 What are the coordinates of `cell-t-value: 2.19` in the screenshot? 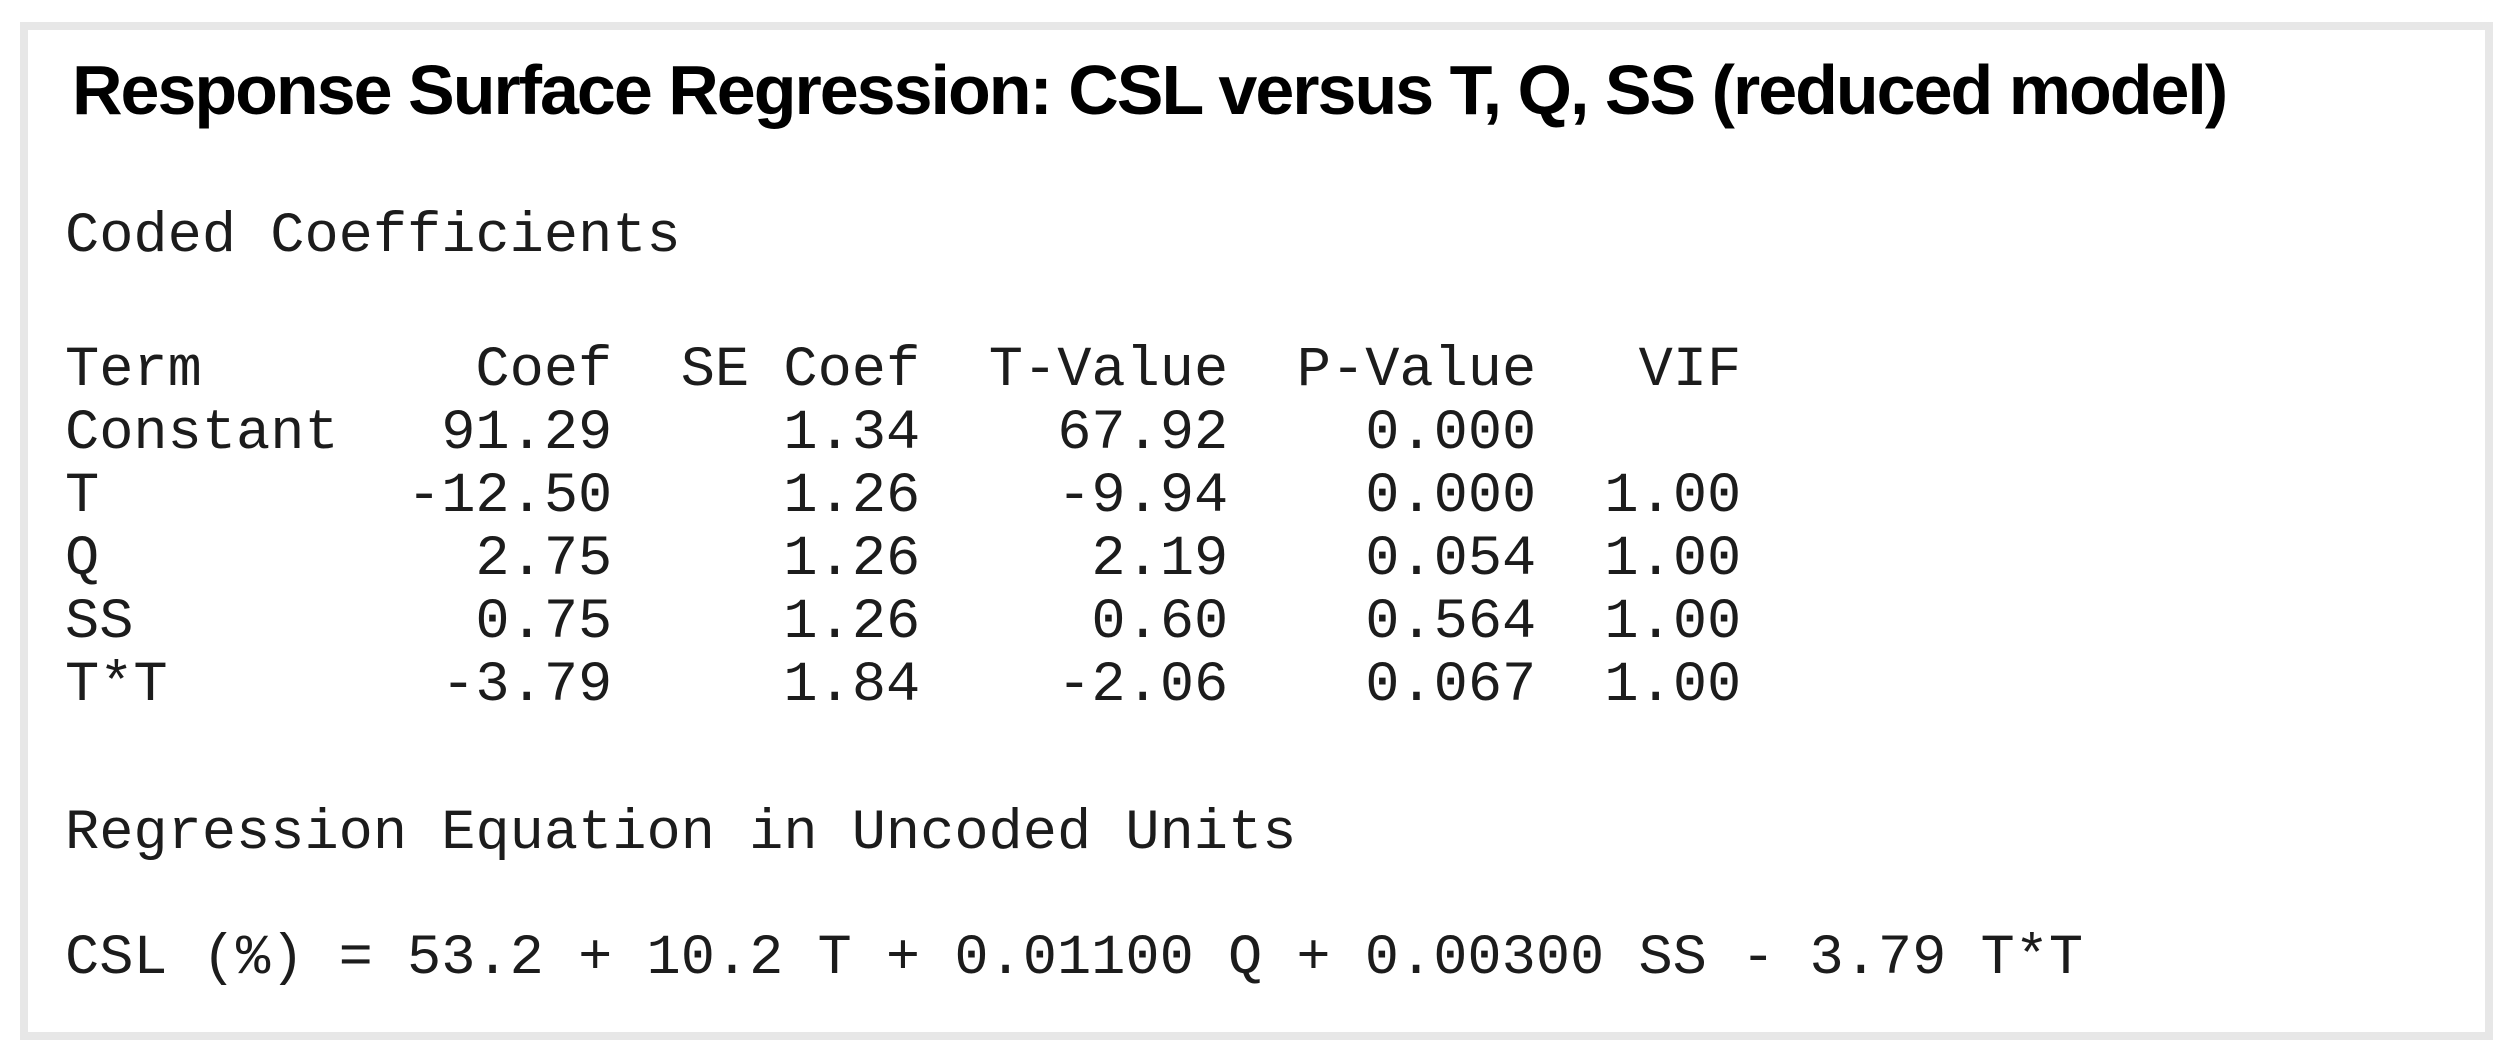 It's located at (1160, 560).